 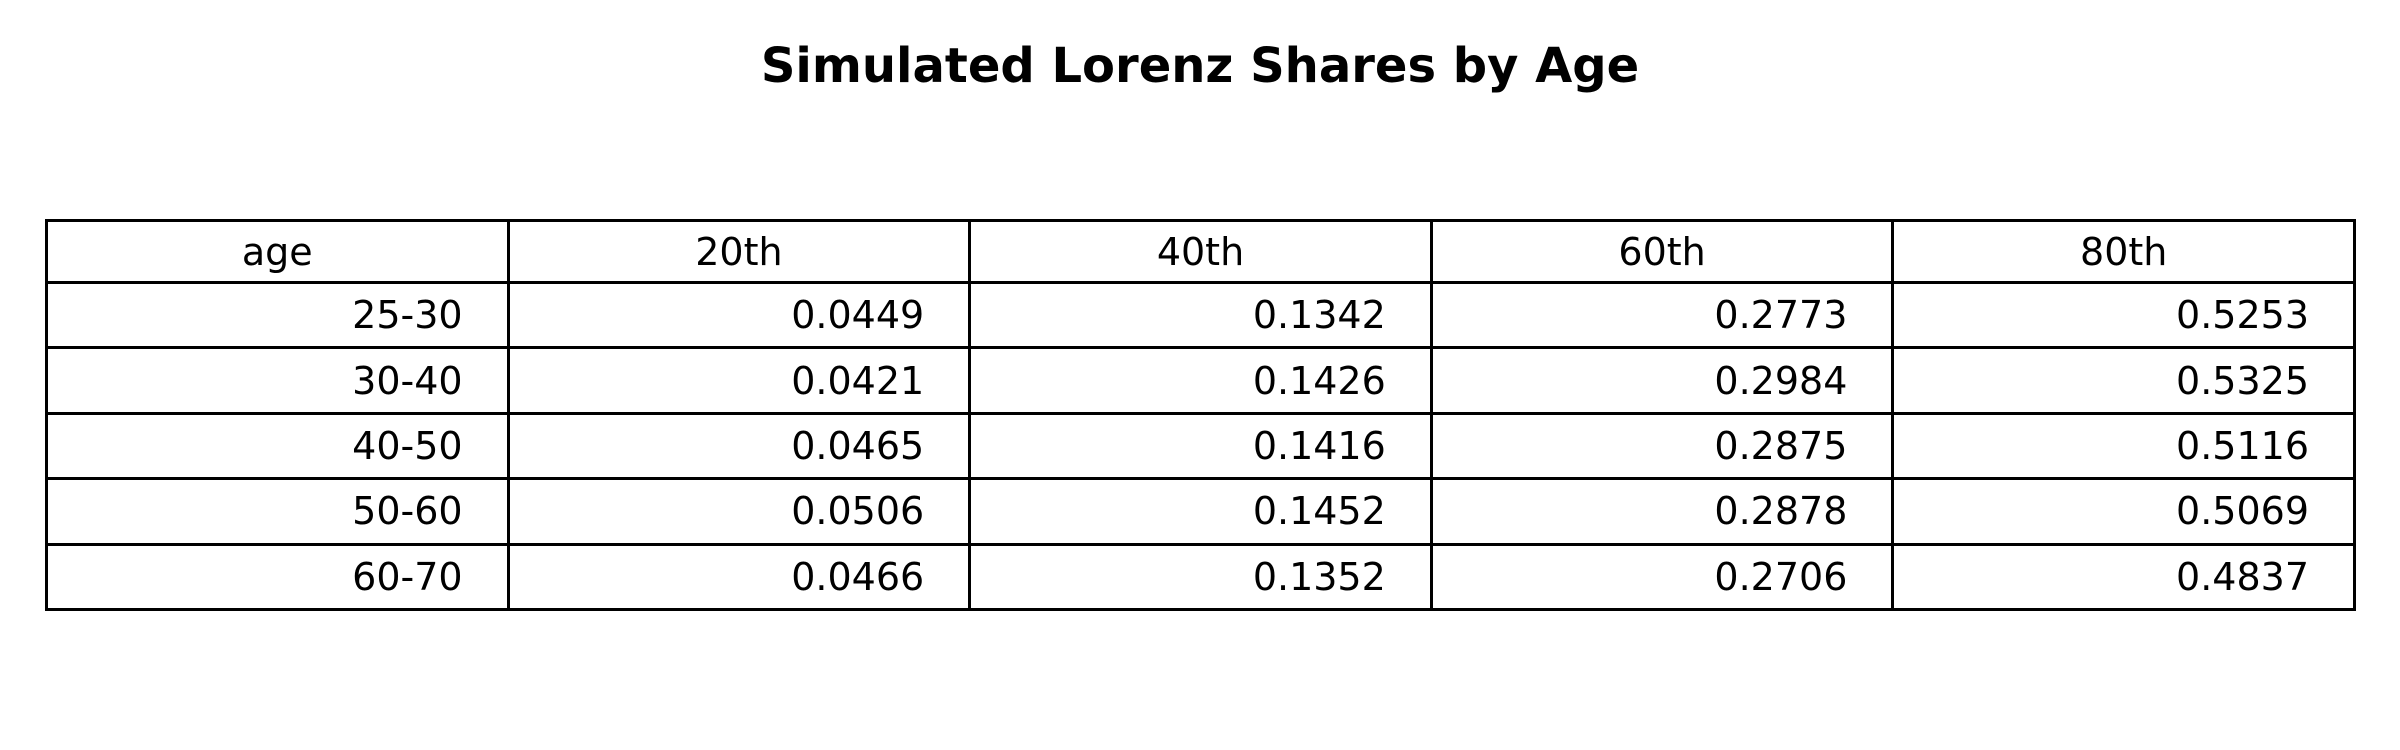 I want to click on table-row: 60-70 0.0466 0.1352 0.2706 0.4837, so click(x=1200, y=577).